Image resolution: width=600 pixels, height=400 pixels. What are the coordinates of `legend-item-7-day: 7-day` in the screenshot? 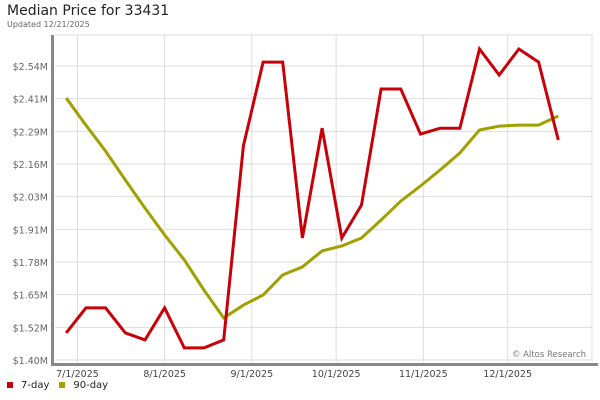 It's located at (28, 385).